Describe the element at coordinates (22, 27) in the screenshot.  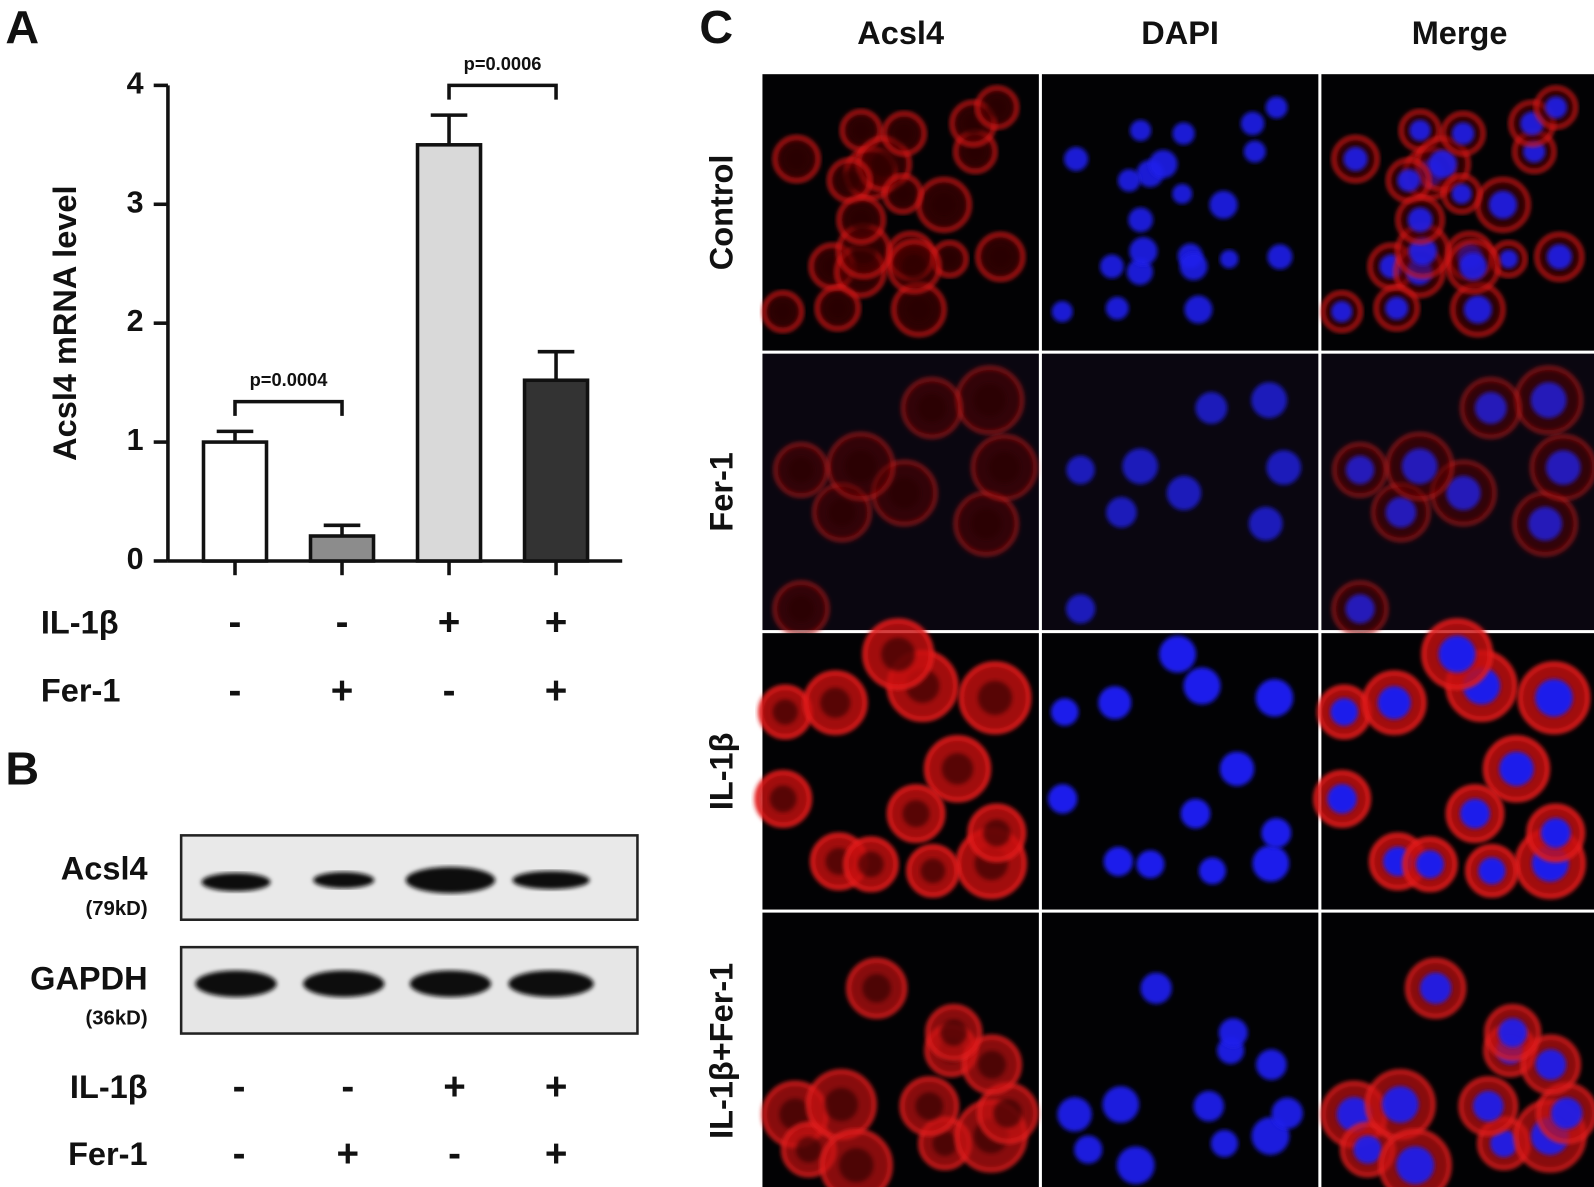
I see `panel-label: A` at that location.